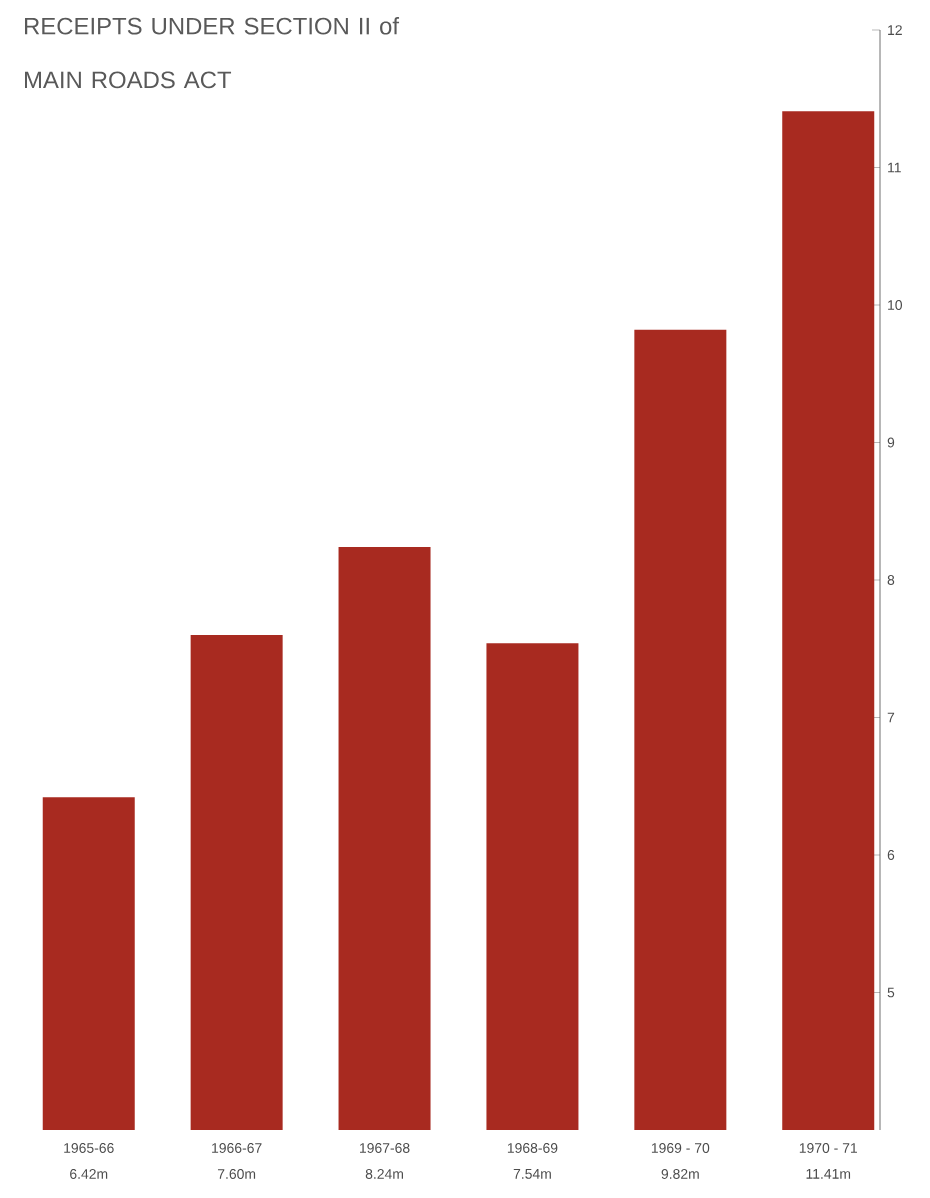 The image size is (930, 1198). I want to click on chart-title: RECEIPTS UNDER SECTION II of MAIN ROADS ACT, so click(212, 53).